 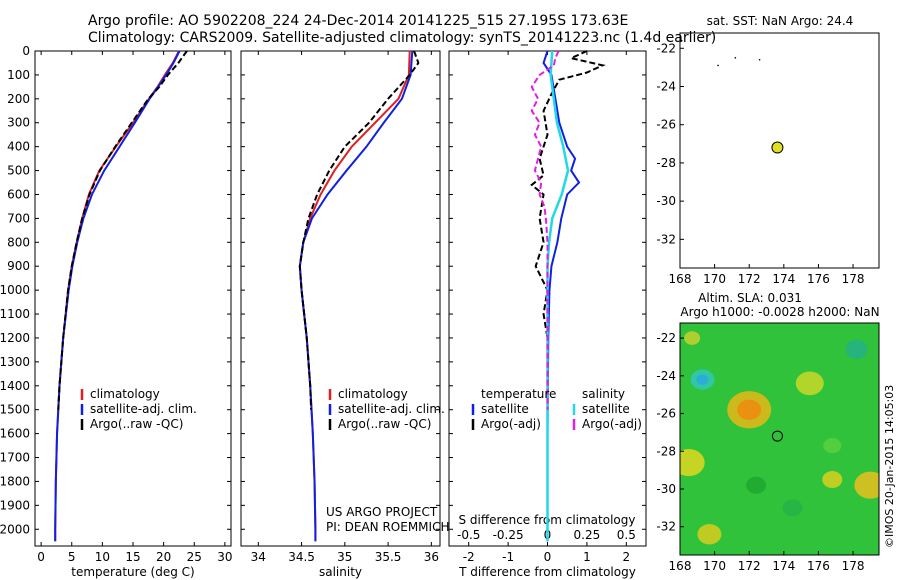 What do you see at coordinates (163, 557) in the screenshot?
I see `x-tick-label: 20` at bounding box center [163, 557].